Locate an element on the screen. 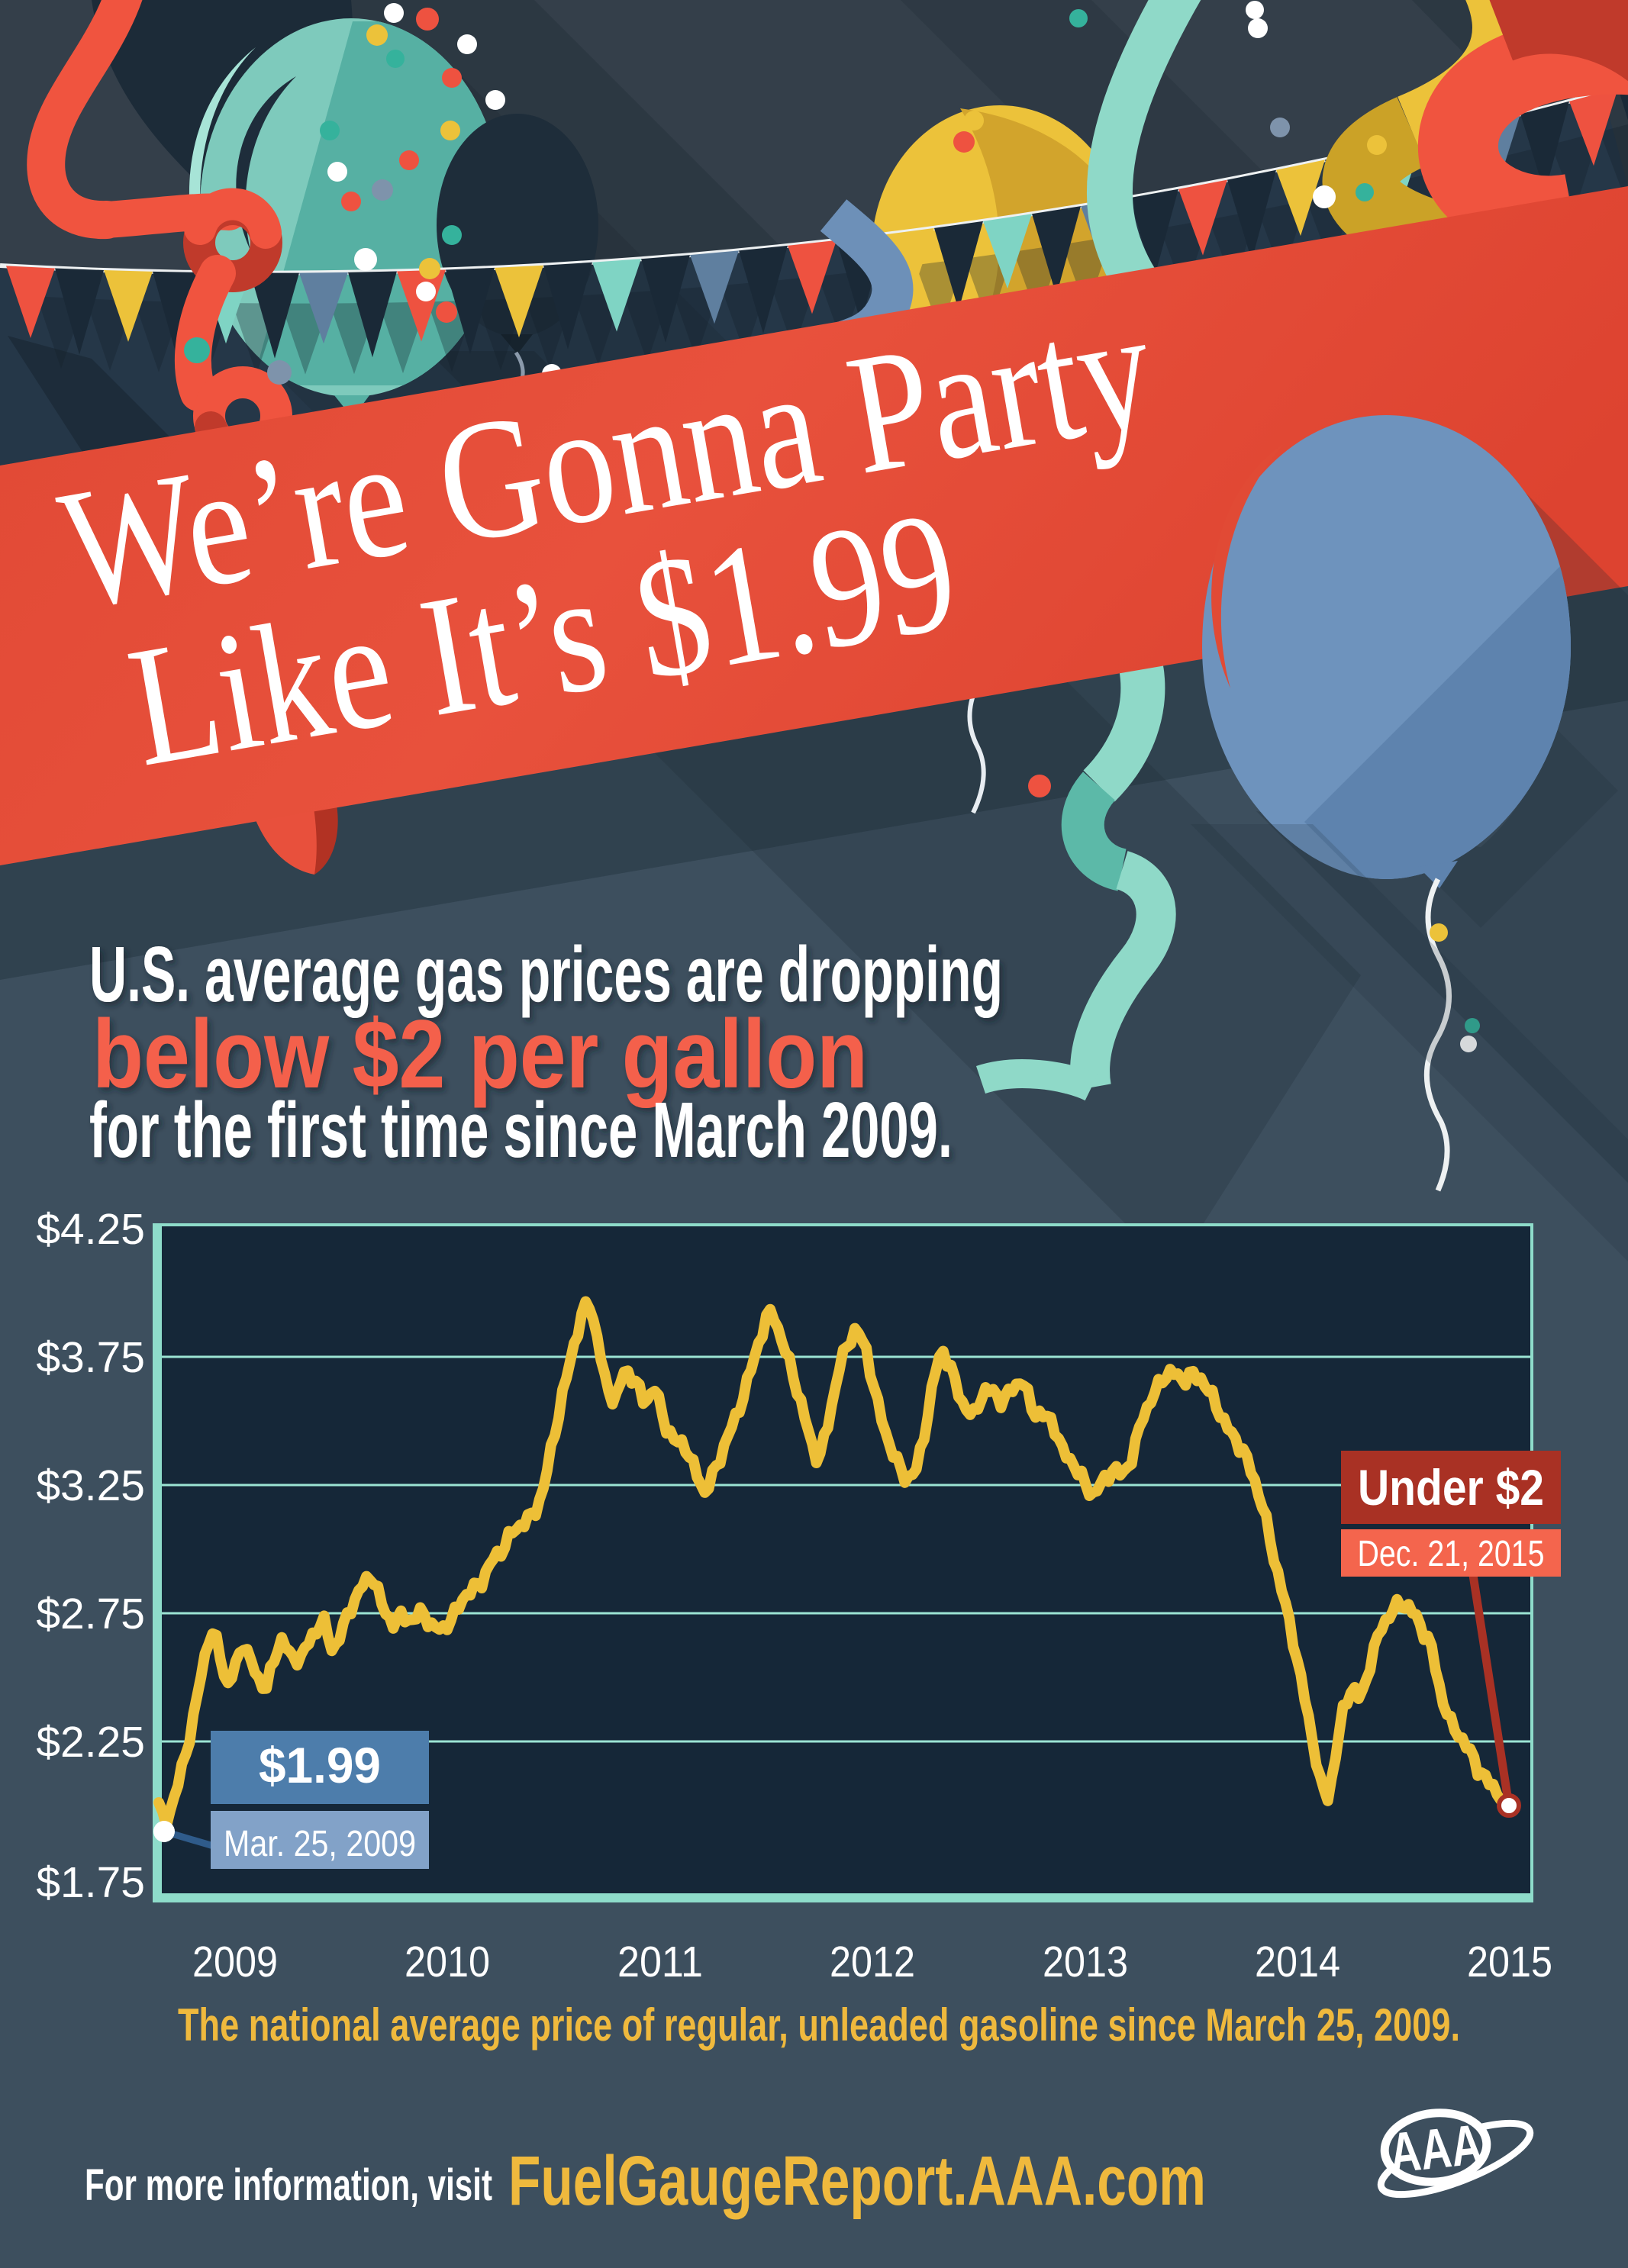 This screenshot has height=2268, width=1628. svg-text: $1.99 is located at coordinates (320, 1765).